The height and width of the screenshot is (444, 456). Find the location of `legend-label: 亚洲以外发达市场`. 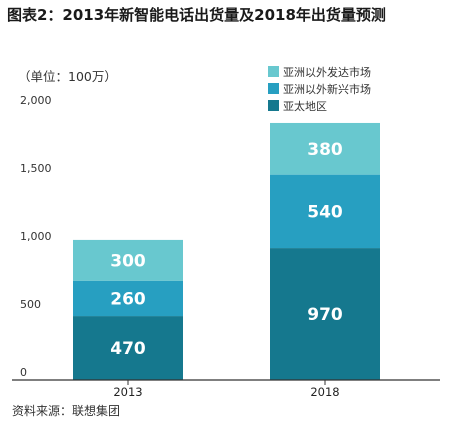

legend-label: 亚洲以外发达市场 is located at coordinates (327, 72).